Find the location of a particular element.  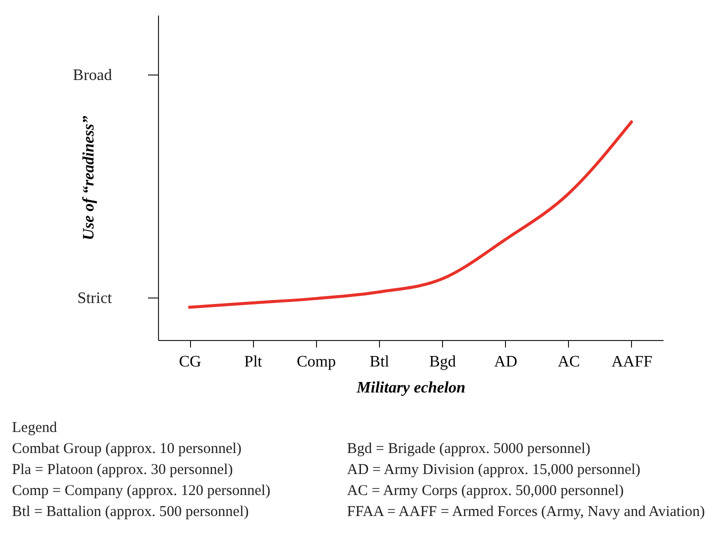

x-tick-label: Bgd is located at coordinates (442, 362).